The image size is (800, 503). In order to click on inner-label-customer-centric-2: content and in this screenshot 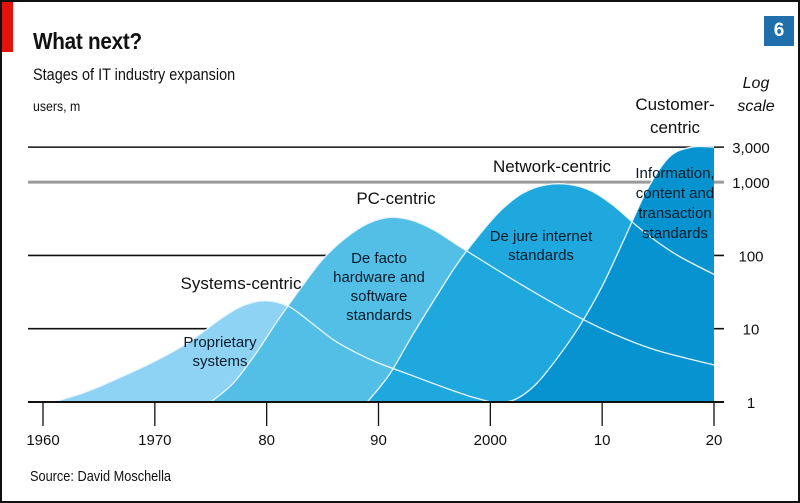, I will do `click(675, 193)`.